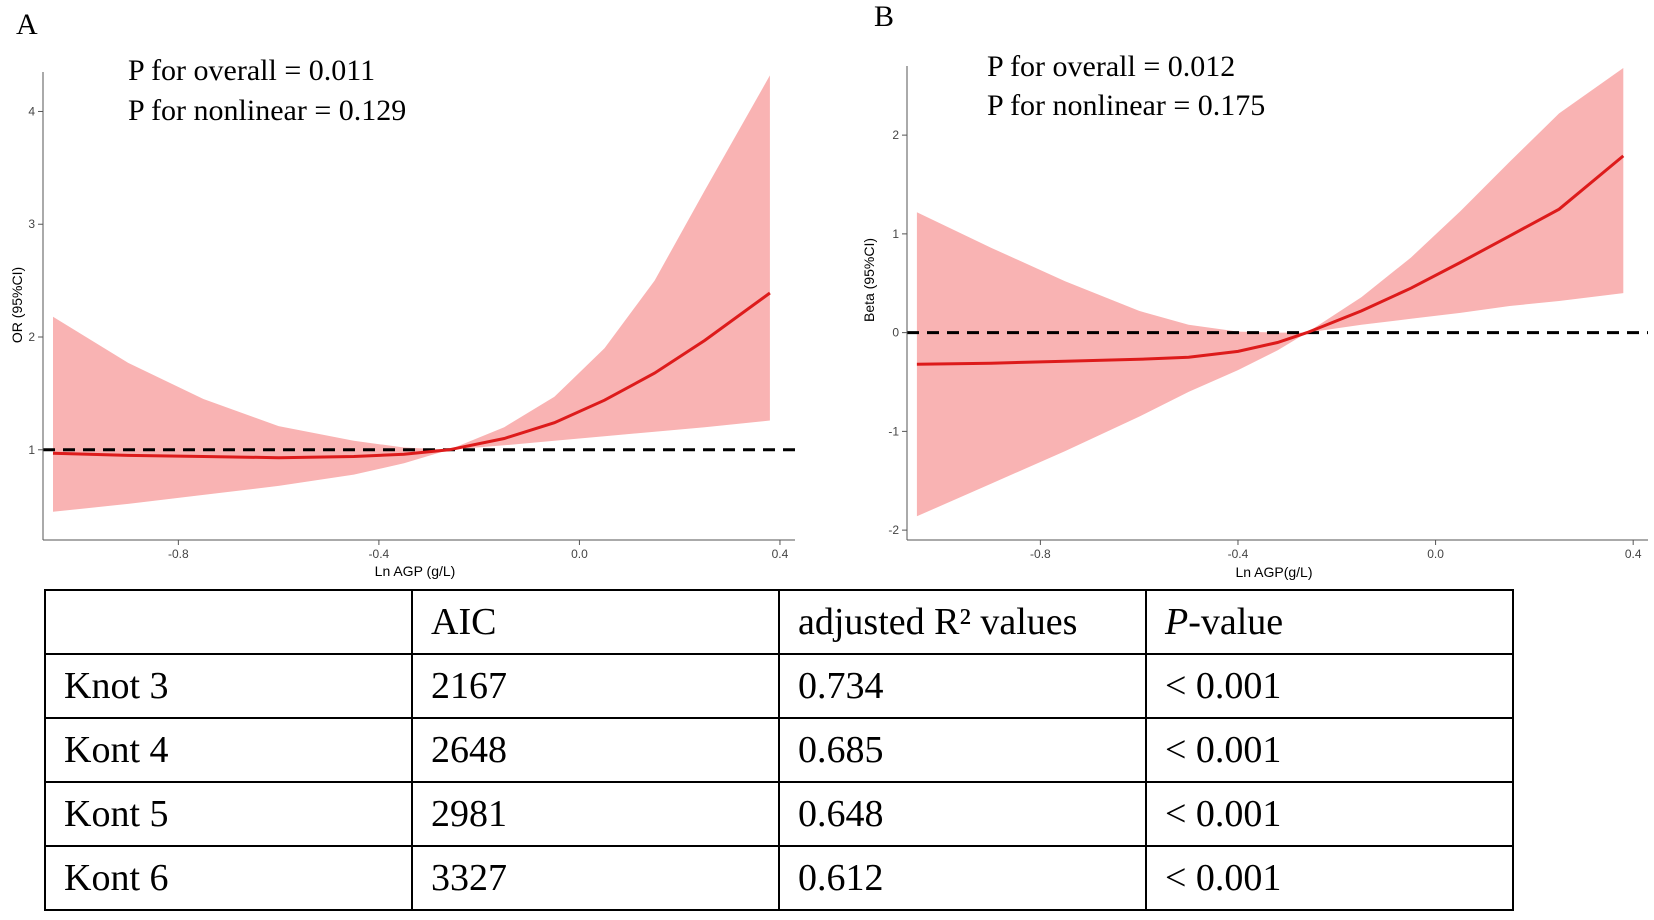 This screenshot has height=920, width=1654. Describe the element at coordinates (780, 554) in the screenshot. I see `panel-a-x-tick-label: 0.4` at that location.